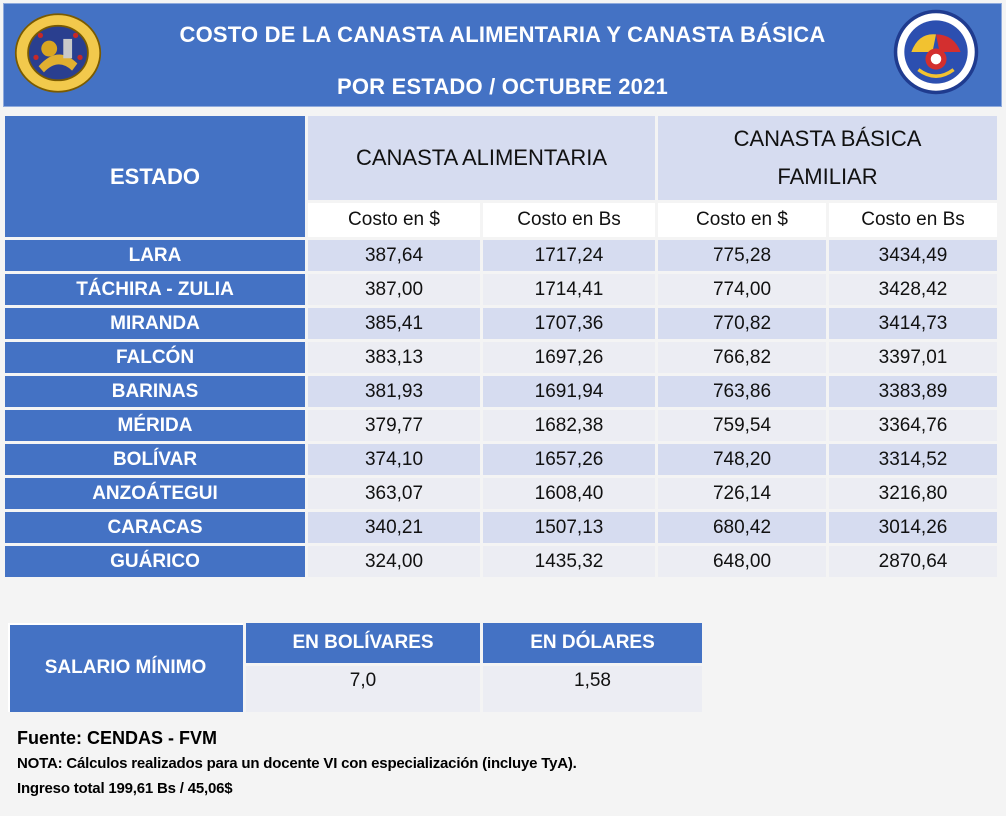 This screenshot has width=1006, height=816. I want to click on alim-usd-cell: 324,00, so click(394, 561).